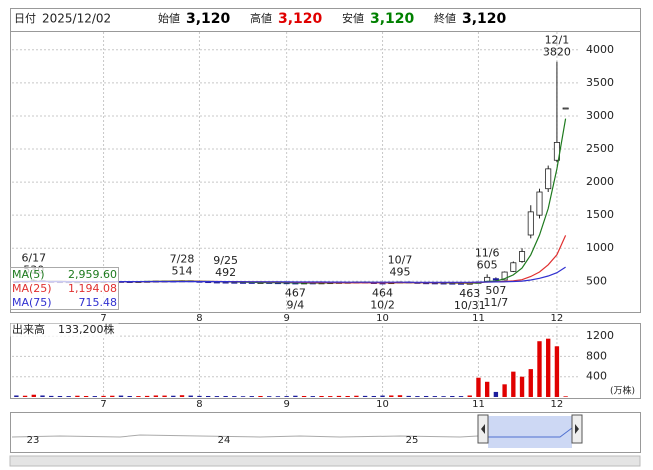 This screenshot has height=470, width=653. Describe the element at coordinates (445, 18) in the screenshot. I see `header-label: 終値` at that location.